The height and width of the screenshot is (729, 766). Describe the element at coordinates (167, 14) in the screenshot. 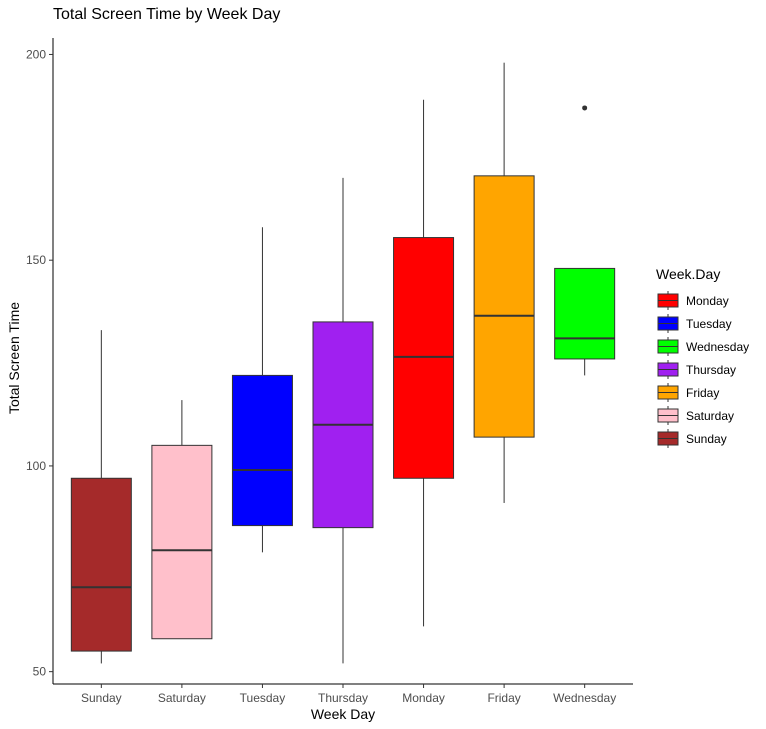

I see `chart-title: Total Screen Time by Week Day` at that location.